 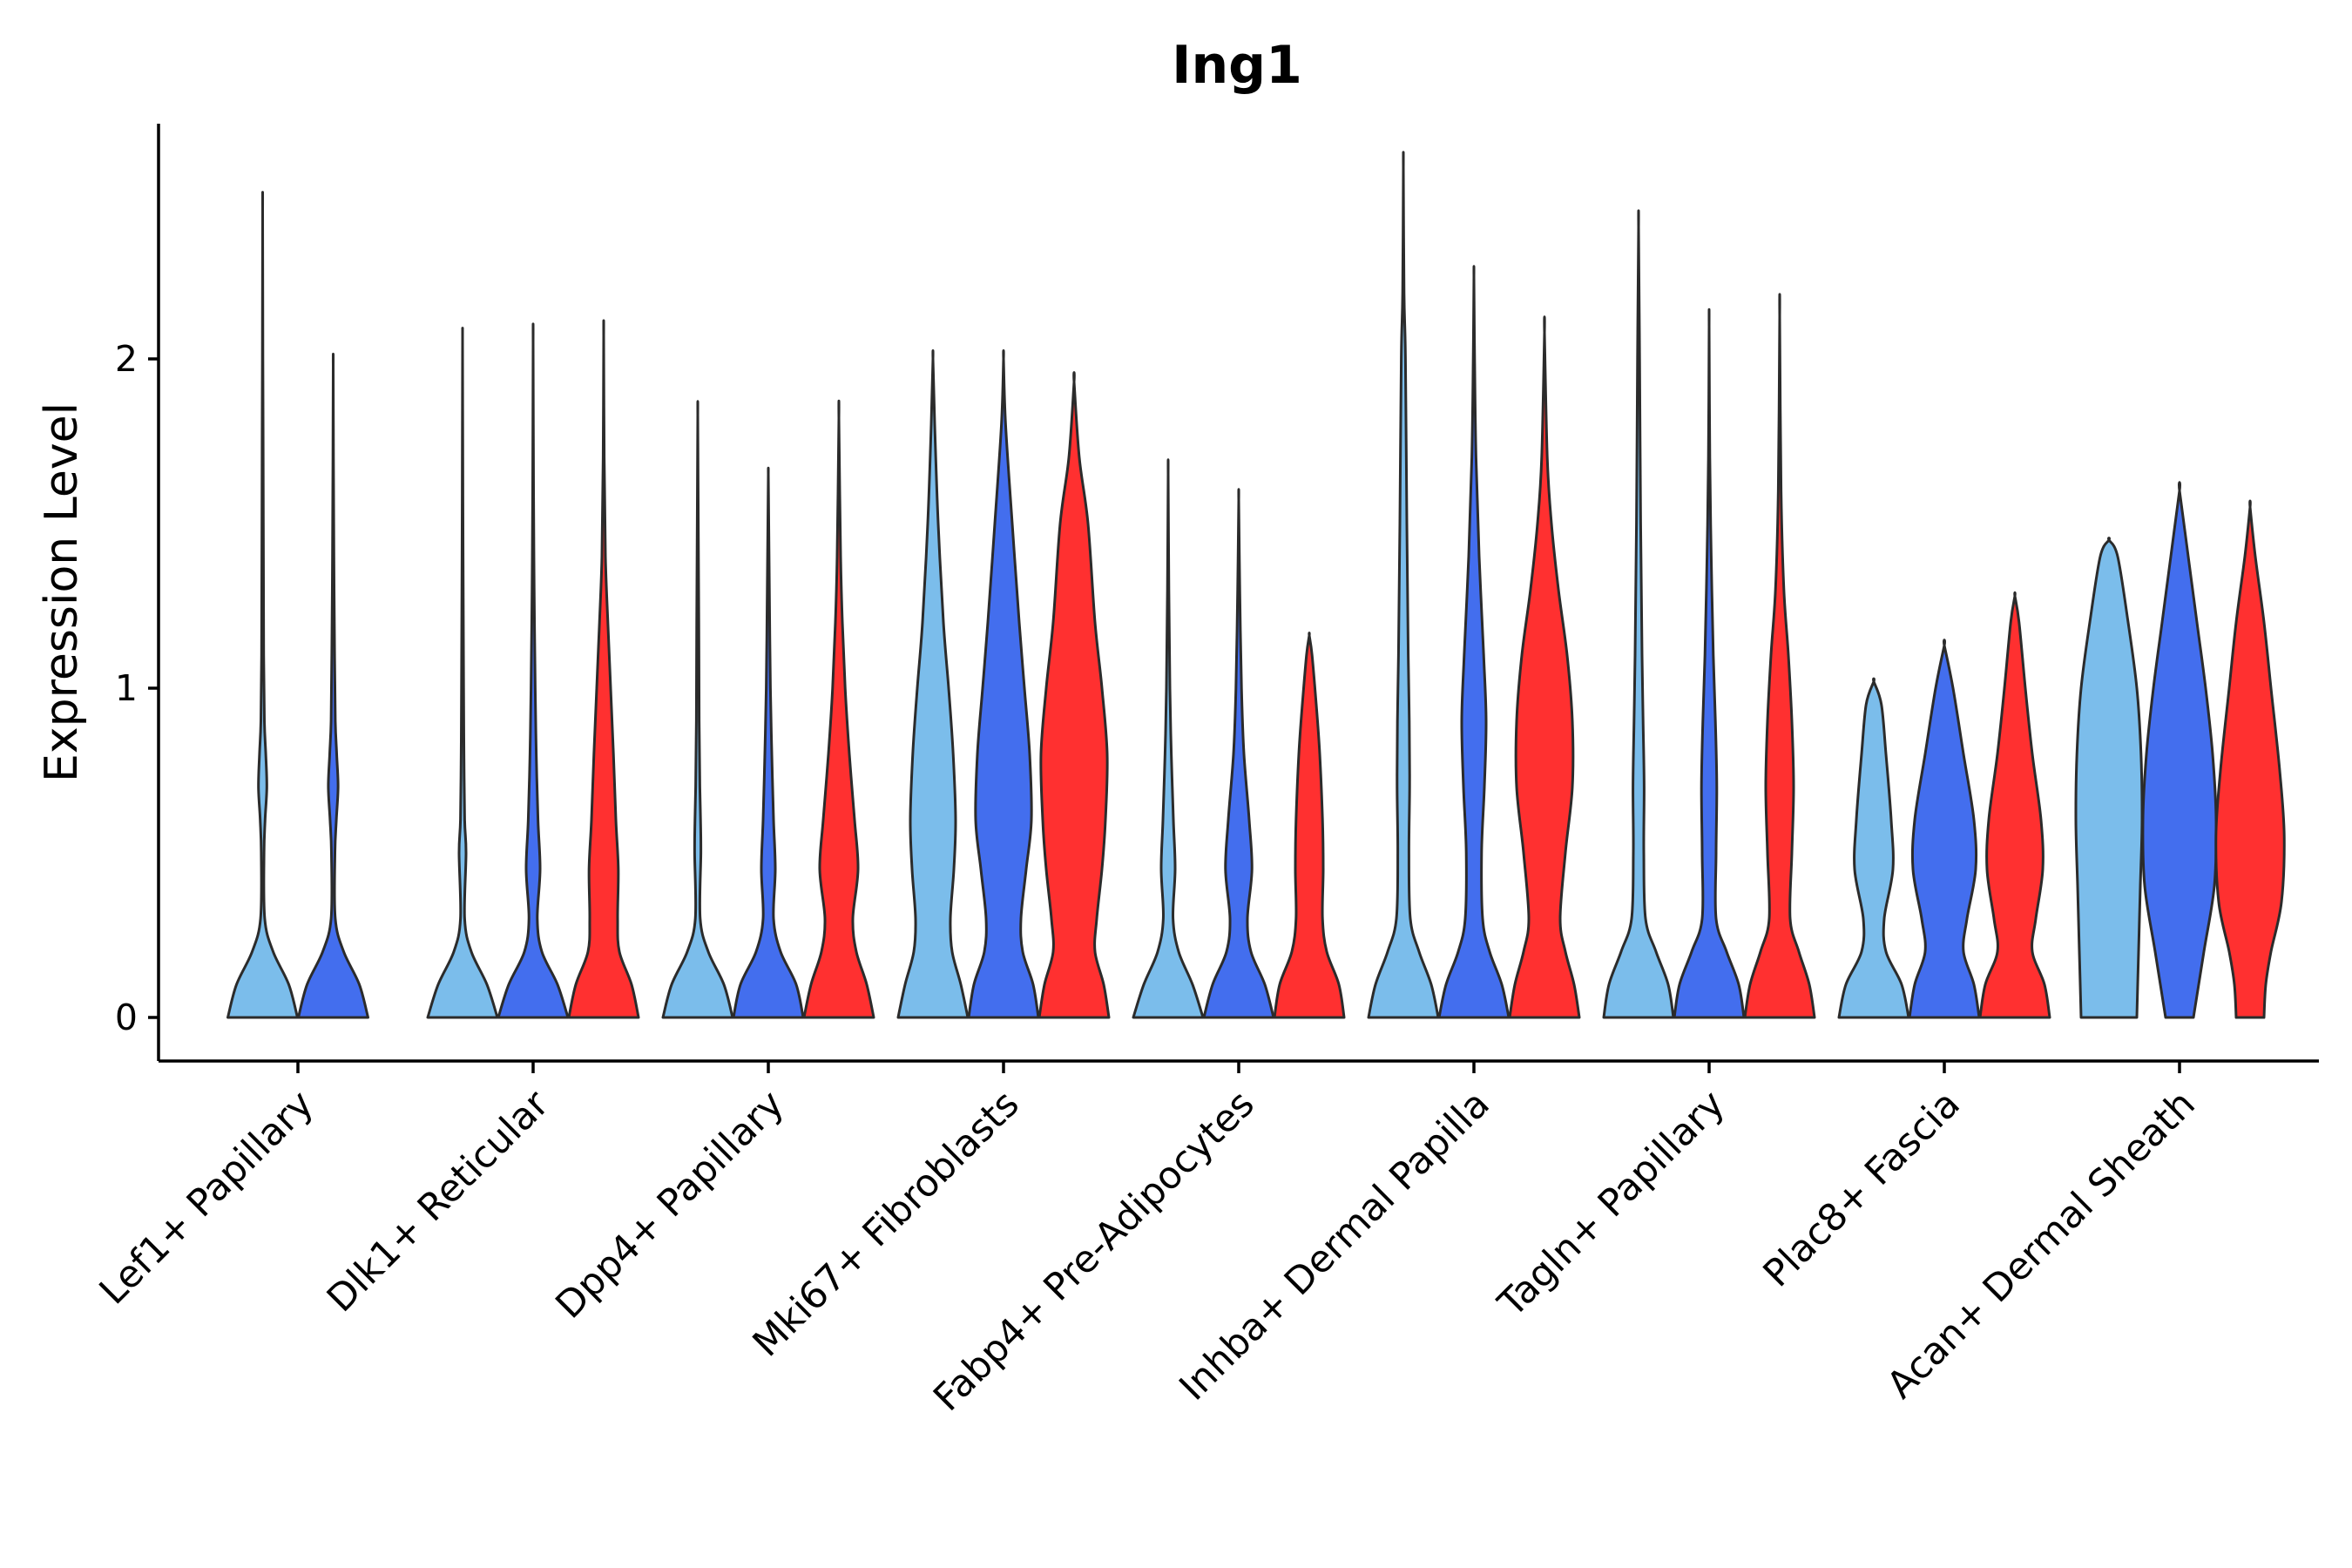 What do you see at coordinates (1237, 66) in the screenshot?
I see `chart-title: Ing1` at bounding box center [1237, 66].